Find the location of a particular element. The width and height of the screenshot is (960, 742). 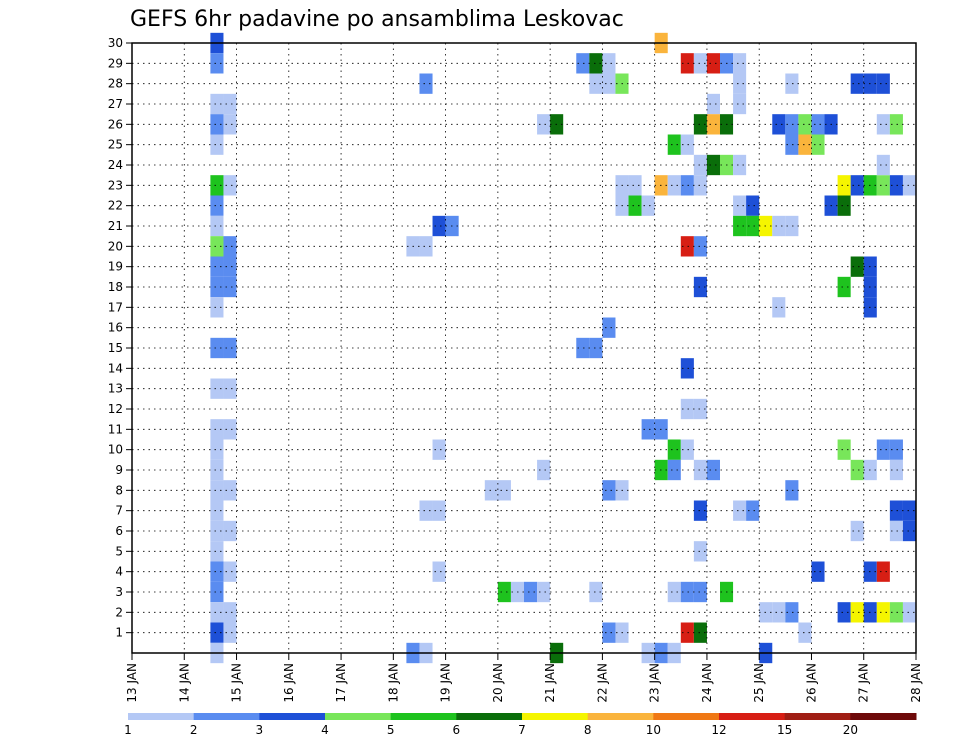

x-tick-label: 22 JAN is located at coordinates (602, 683).